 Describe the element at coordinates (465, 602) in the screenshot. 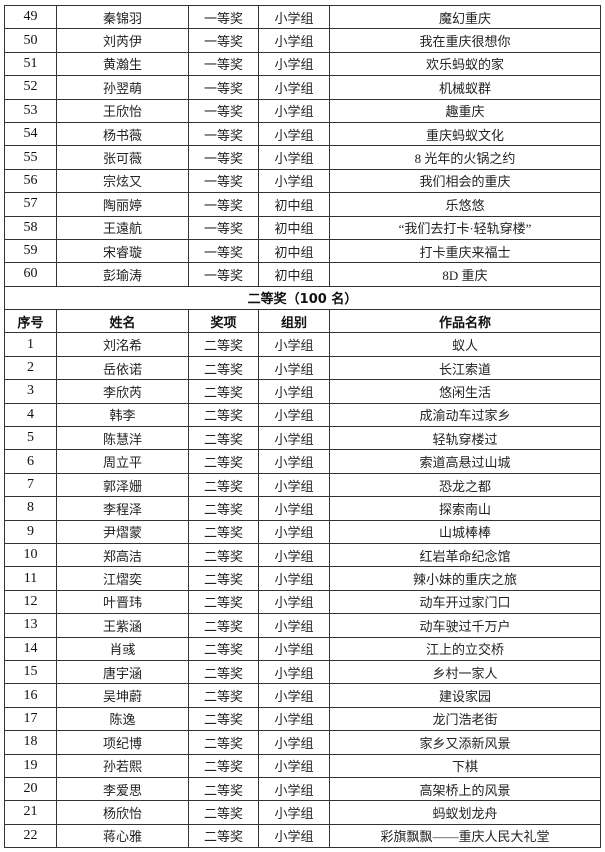

I see `cell-work: 动车开过家门口` at that location.